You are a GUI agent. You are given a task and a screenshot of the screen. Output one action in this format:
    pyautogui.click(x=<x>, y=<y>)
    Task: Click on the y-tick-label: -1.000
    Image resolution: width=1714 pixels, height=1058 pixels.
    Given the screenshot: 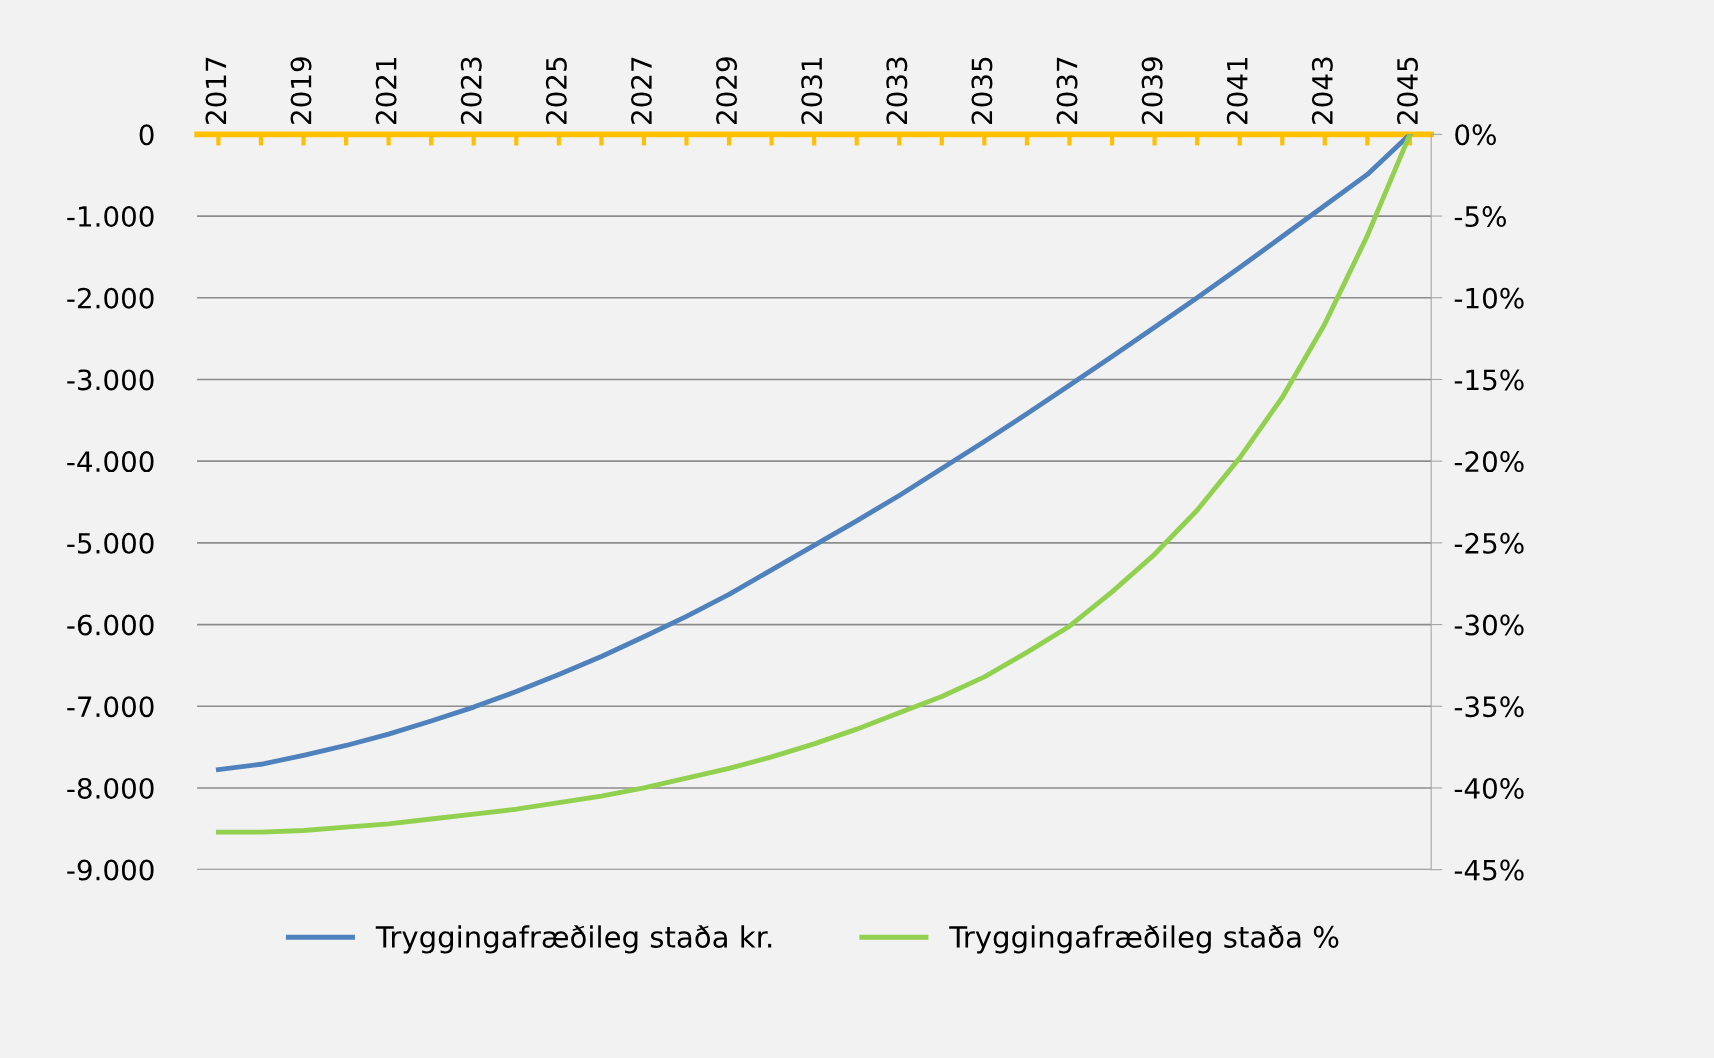 What is the action you would take?
    pyautogui.click(x=110, y=217)
    